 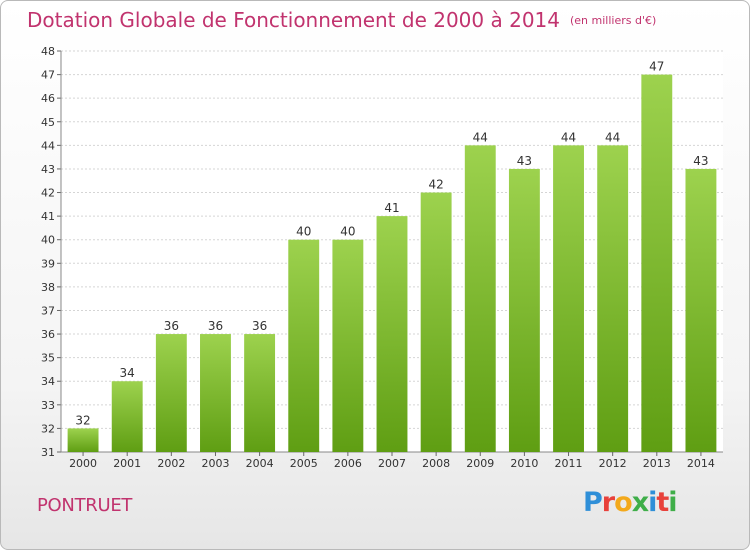 What do you see at coordinates (48, 358) in the screenshot?
I see `y-tick-label: 35` at bounding box center [48, 358].